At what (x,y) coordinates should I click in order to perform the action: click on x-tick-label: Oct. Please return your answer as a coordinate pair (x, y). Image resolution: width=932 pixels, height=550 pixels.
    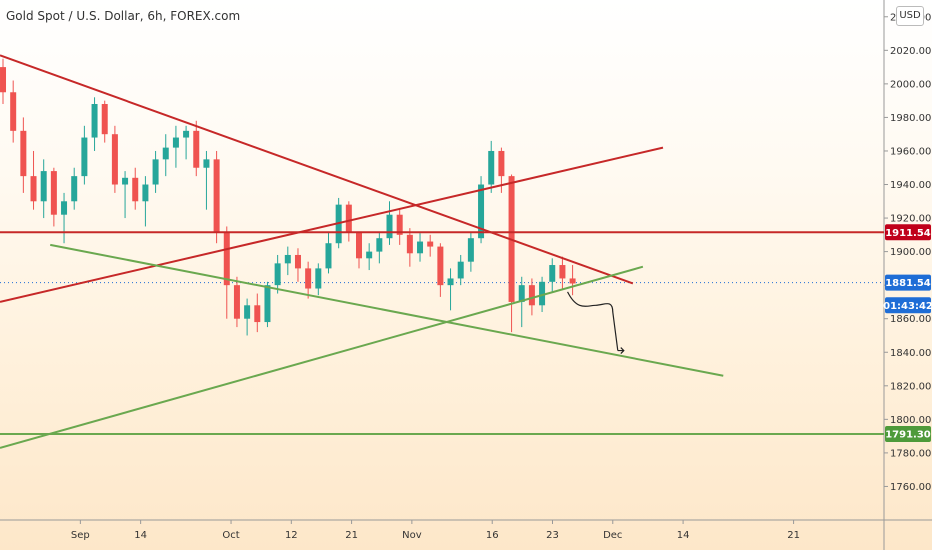
    Looking at the image, I should click on (230, 535).